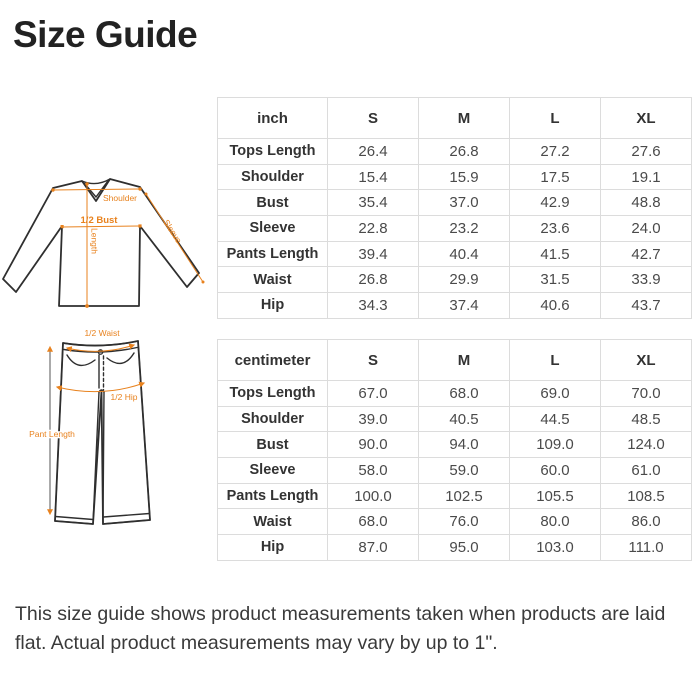 The width and height of the screenshot is (700, 700). Describe the element at coordinates (120, 358) in the screenshot. I see `pants-right-pocket-icon` at that location.